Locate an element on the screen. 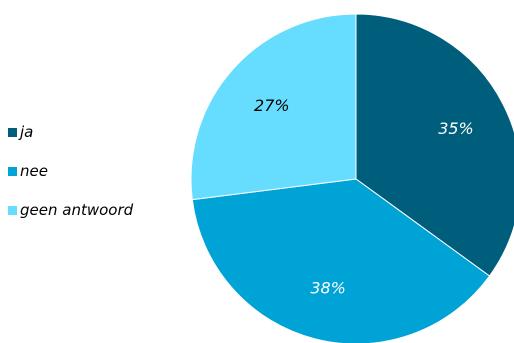  slice-label-geen-antwoord: 27% is located at coordinates (272, 105).